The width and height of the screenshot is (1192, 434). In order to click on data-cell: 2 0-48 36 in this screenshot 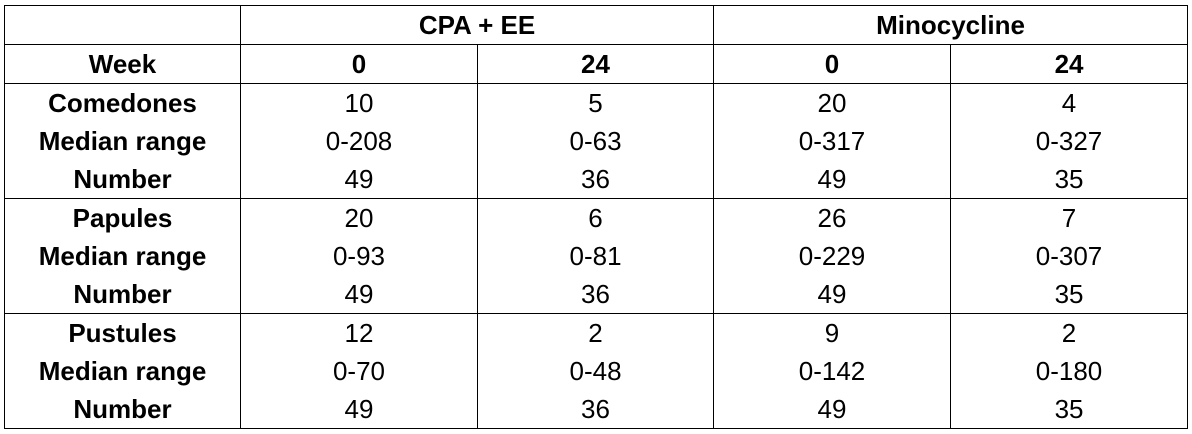, I will do `click(595, 371)`.